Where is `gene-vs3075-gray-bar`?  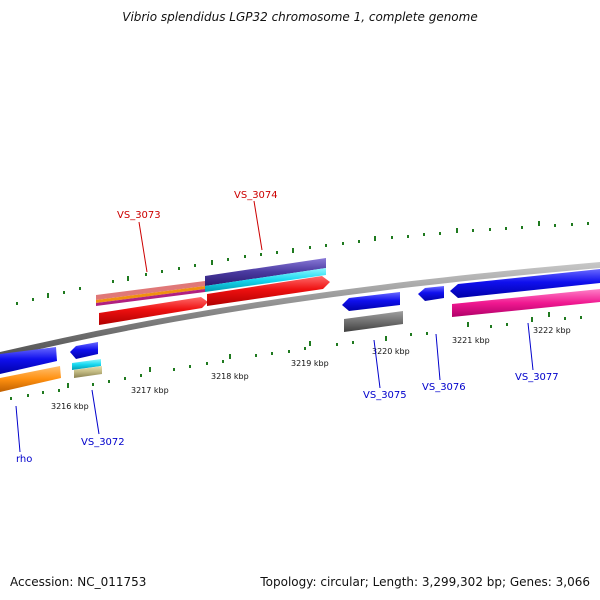 gene-vs3075-gray-bar is located at coordinates (373, 321).